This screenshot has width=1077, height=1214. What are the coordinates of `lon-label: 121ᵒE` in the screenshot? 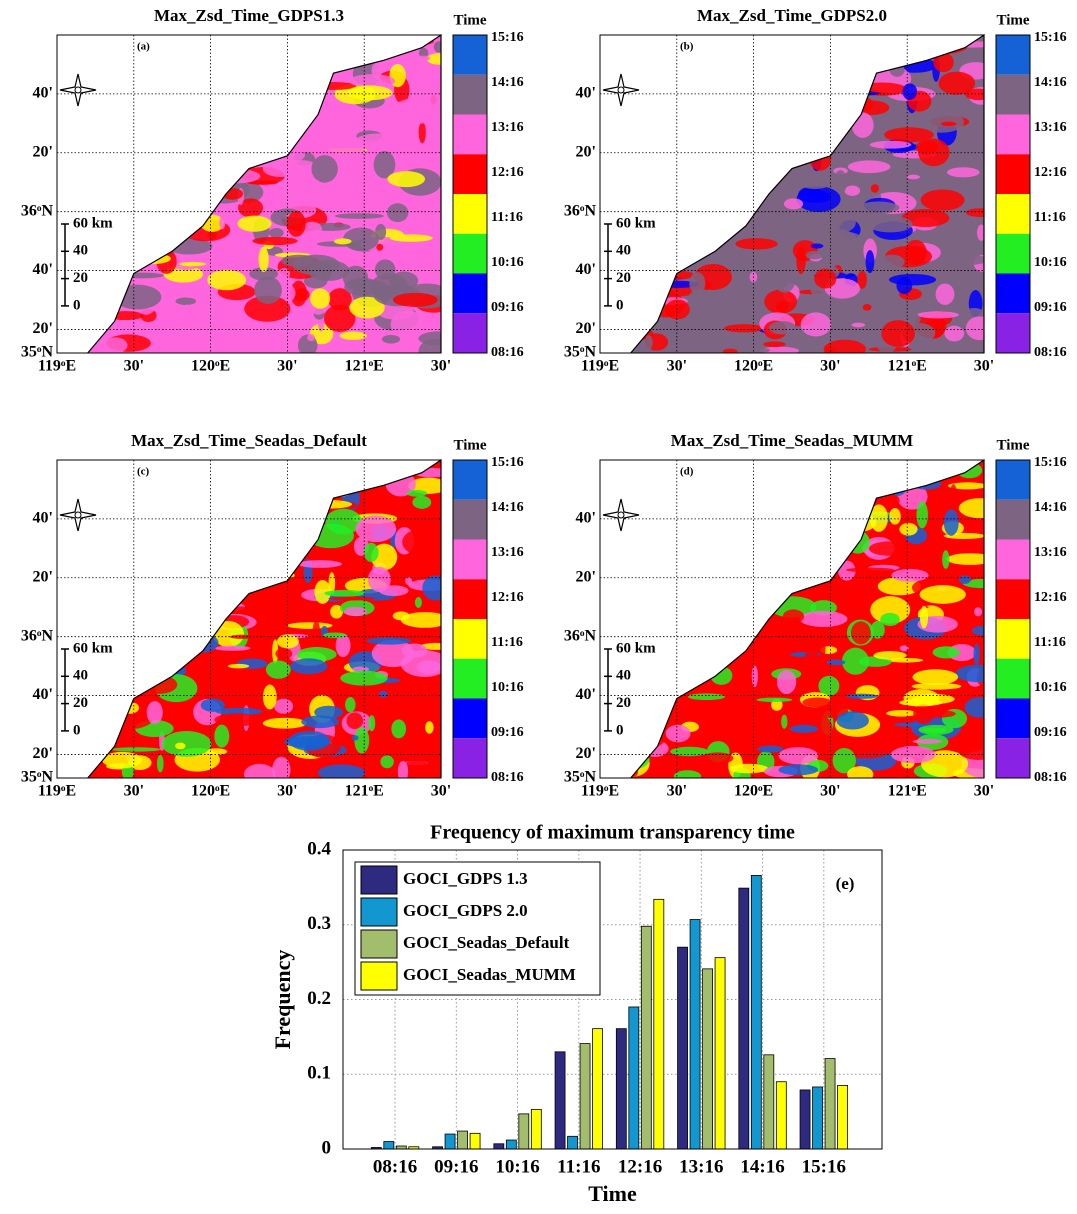 It's located at (907, 366).